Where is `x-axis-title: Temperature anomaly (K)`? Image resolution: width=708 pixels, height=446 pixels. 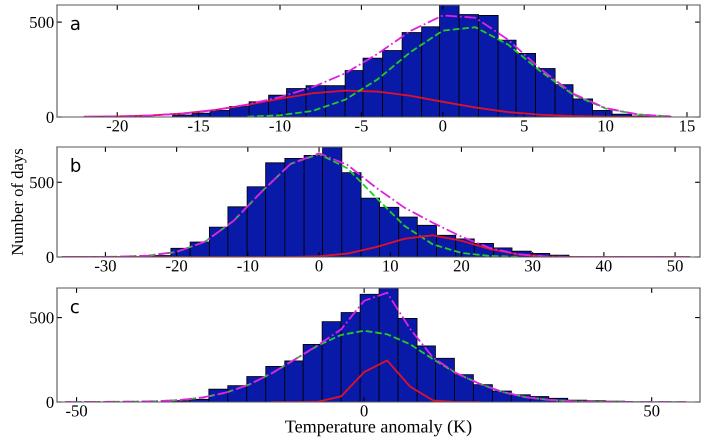
x-axis-title: Temperature anomaly (K) is located at coordinates (378, 428).